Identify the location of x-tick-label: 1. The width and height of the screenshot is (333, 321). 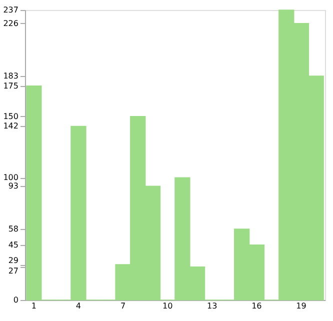
(33, 306).